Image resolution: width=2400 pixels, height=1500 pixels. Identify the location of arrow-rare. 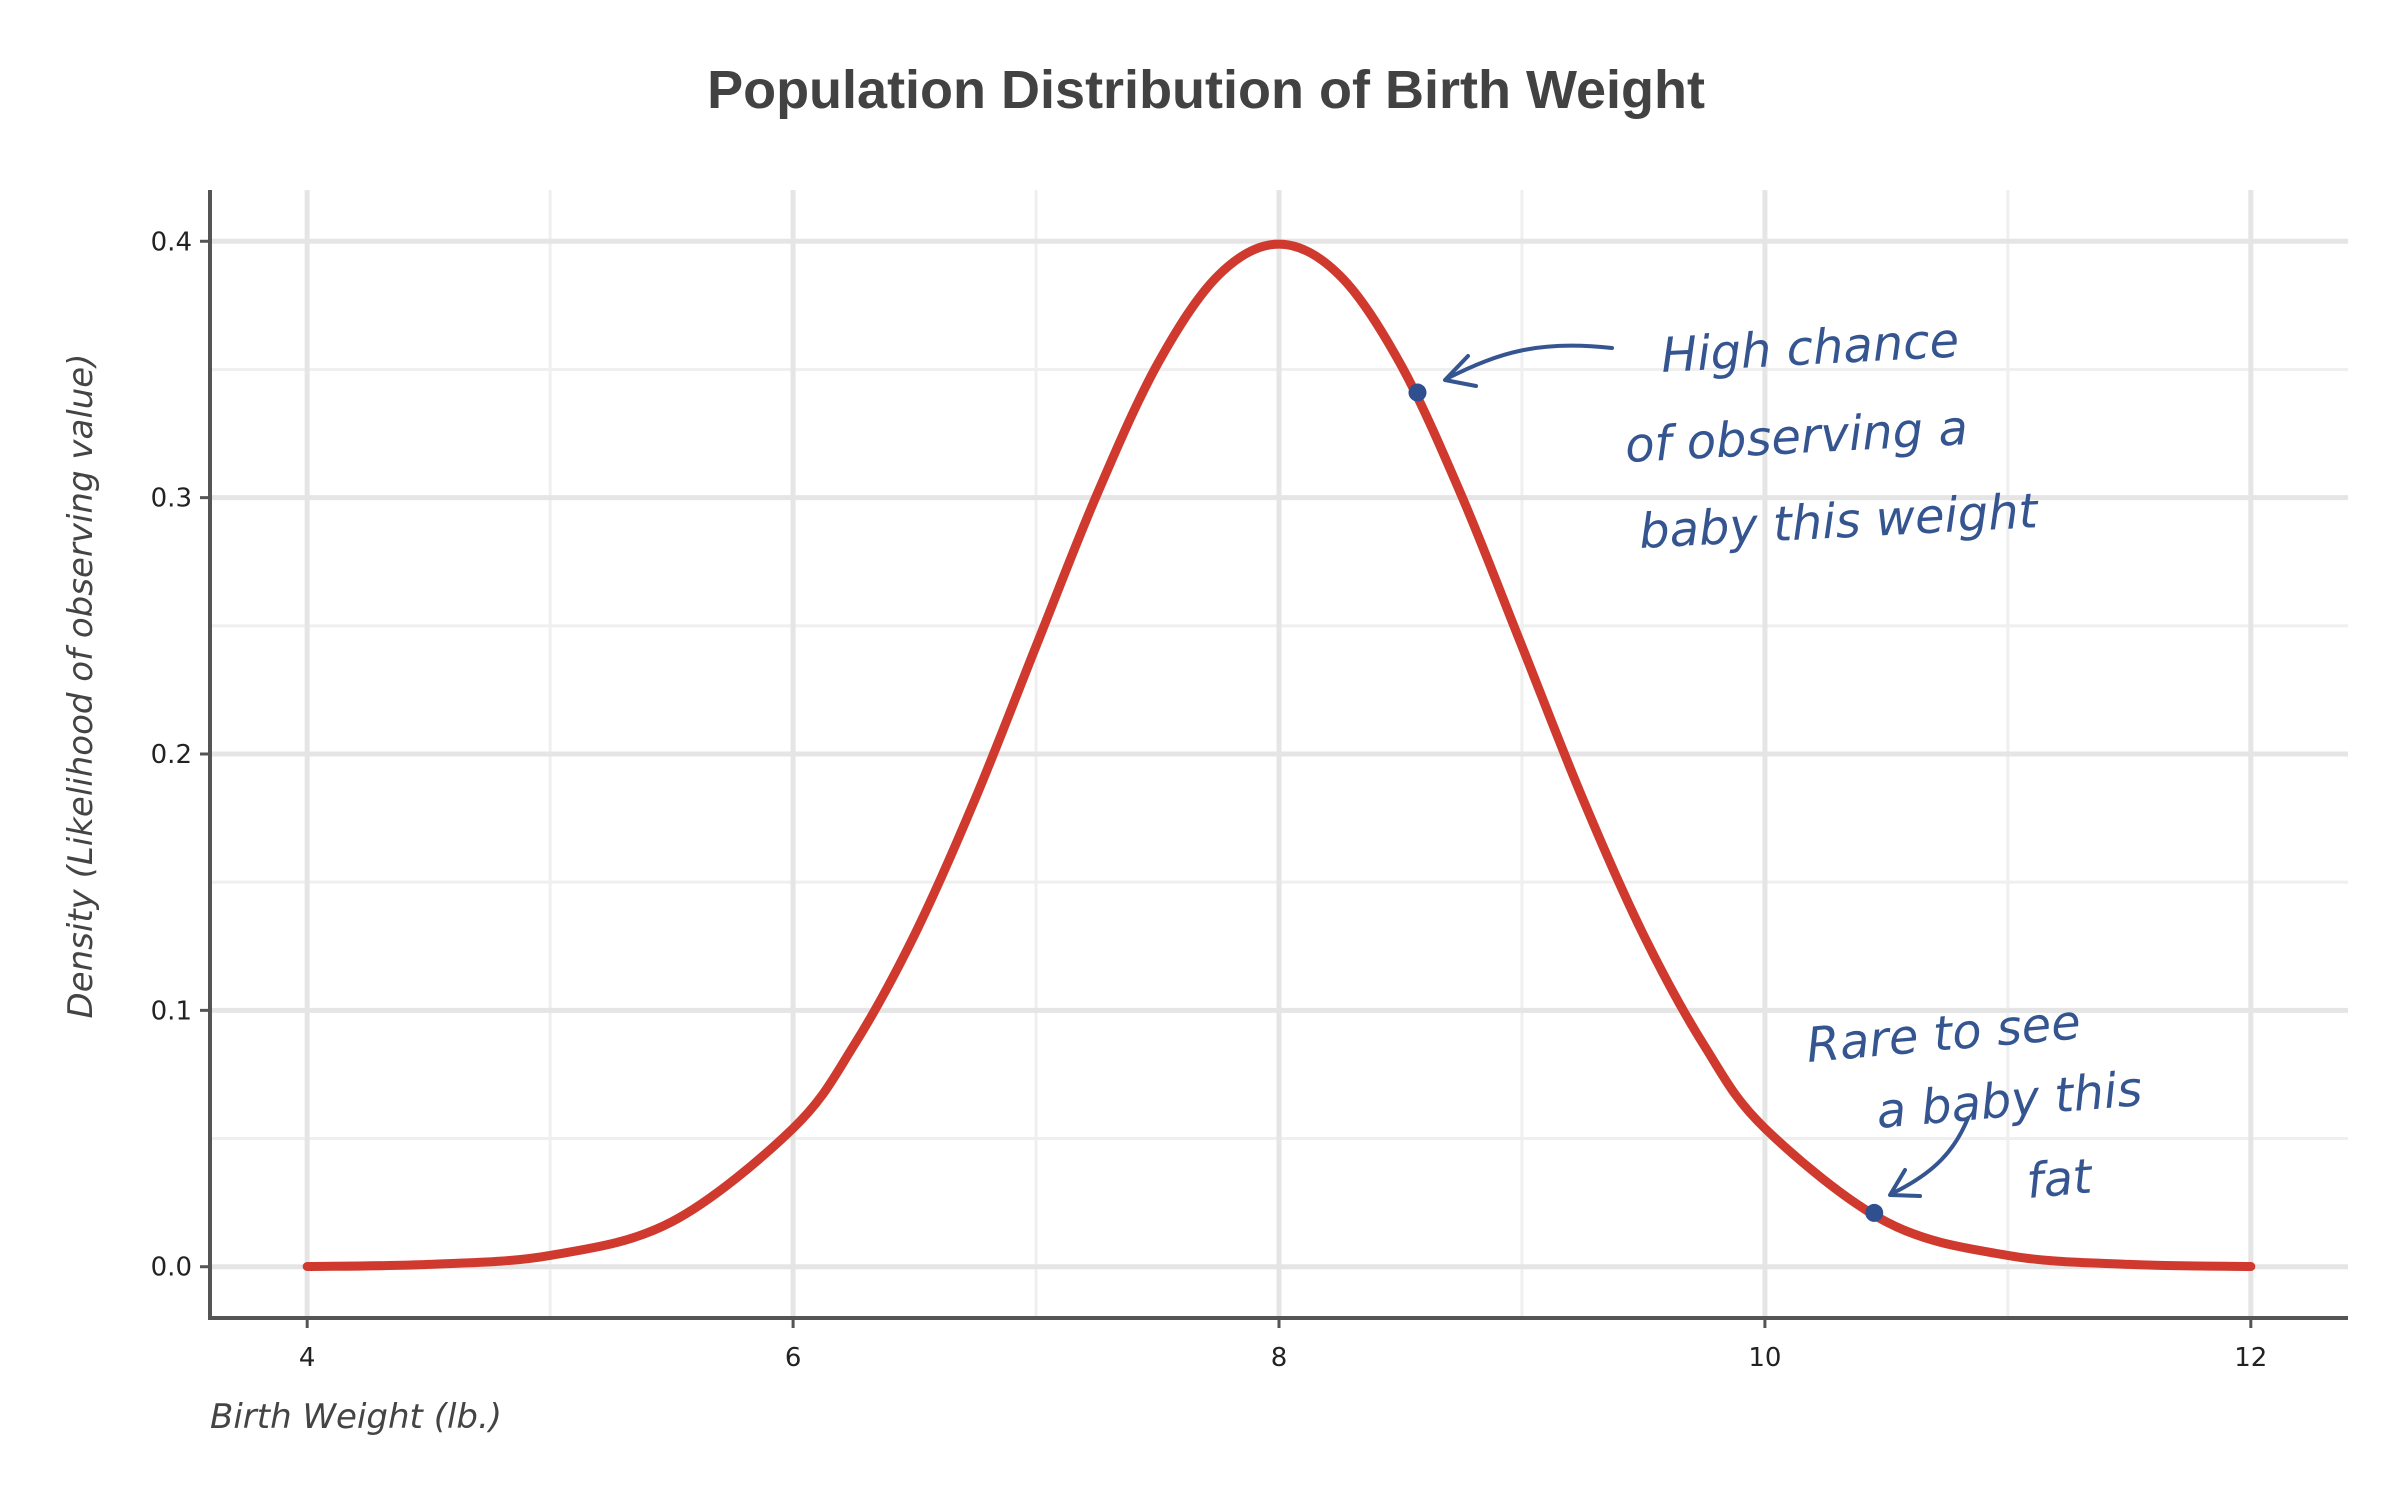
(1931, 1155).